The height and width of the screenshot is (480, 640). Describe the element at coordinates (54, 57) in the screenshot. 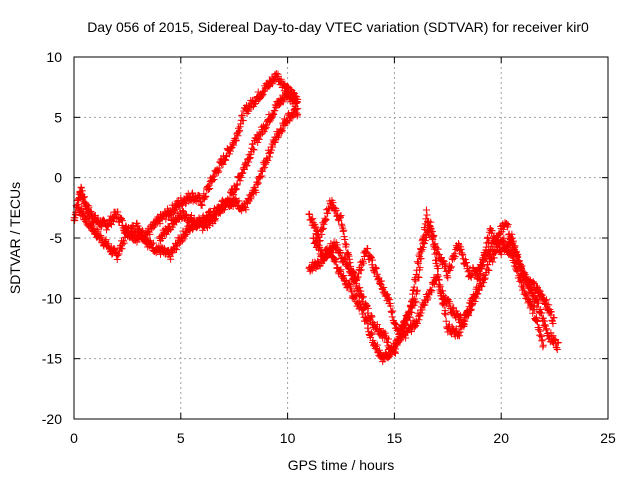

I see `y-tick-label: 10` at that location.